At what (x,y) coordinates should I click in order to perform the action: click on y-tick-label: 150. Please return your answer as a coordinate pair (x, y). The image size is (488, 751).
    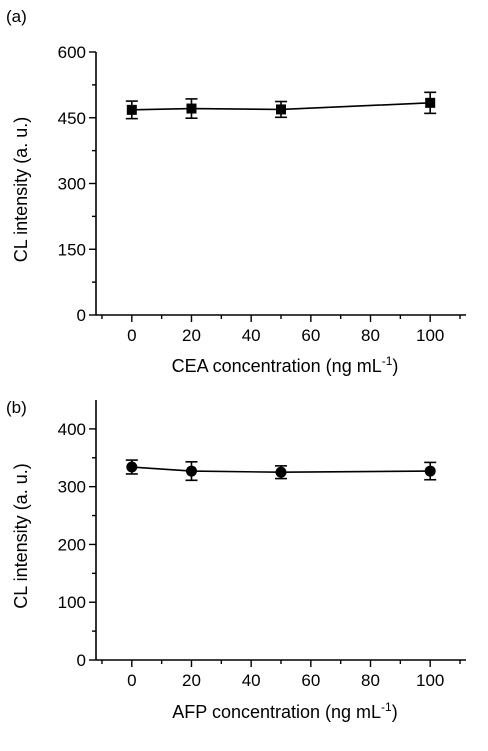
    Looking at the image, I should click on (72, 249).